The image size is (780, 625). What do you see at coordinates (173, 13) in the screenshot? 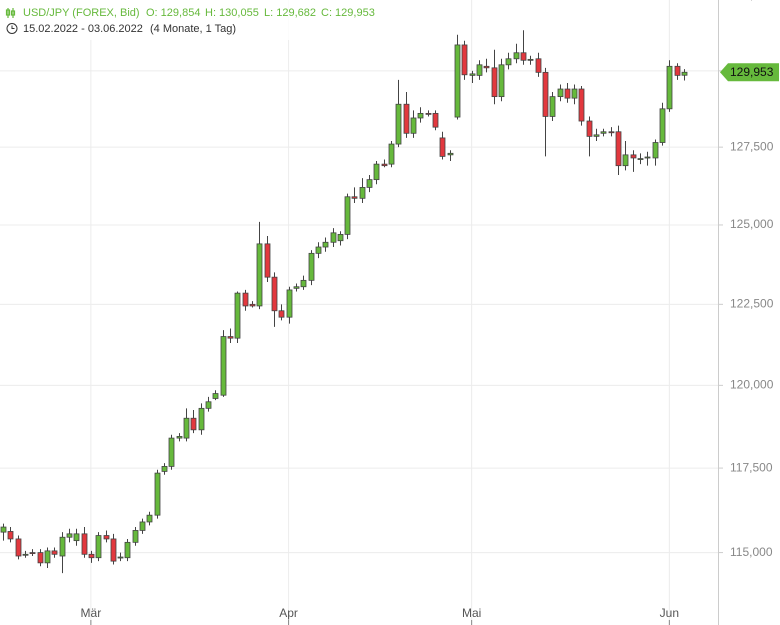
I see `open-label: O: 129,854` at bounding box center [173, 13].